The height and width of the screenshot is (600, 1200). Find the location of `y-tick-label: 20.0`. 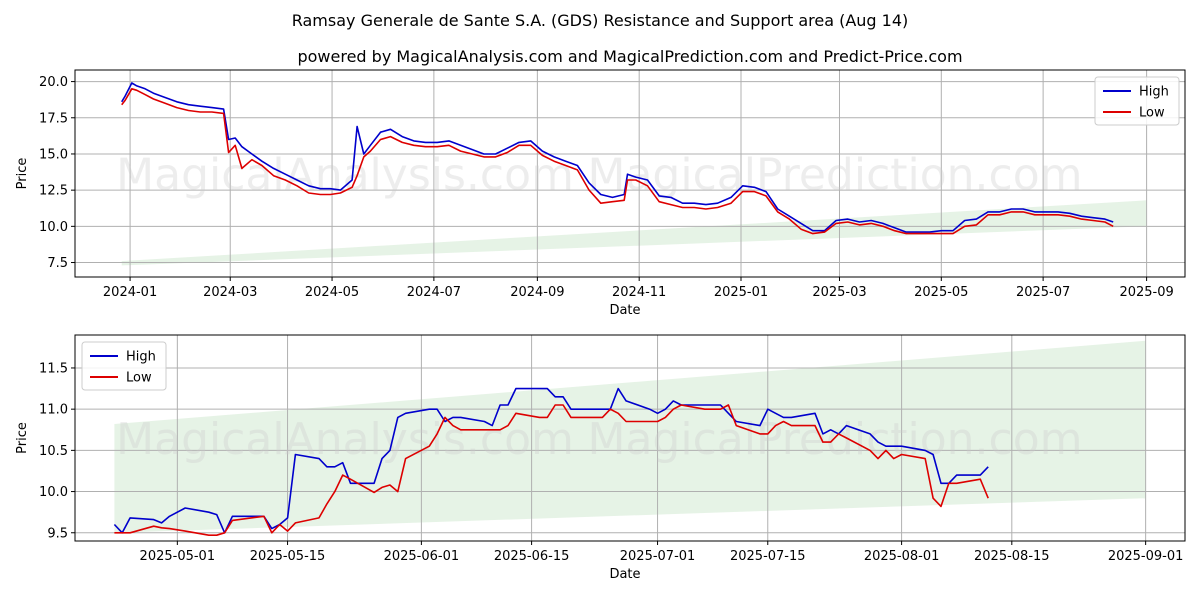

y-tick-label: 20.0 is located at coordinates (53, 82).